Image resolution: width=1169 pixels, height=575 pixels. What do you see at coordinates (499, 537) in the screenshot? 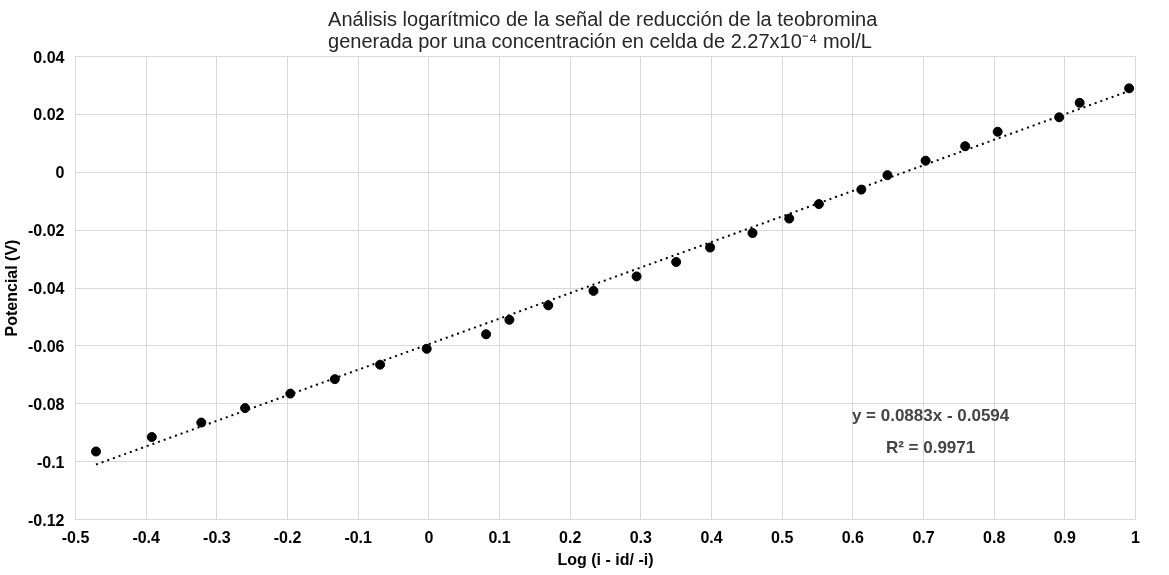
I see `x-tick-label: 0.1` at bounding box center [499, 537].